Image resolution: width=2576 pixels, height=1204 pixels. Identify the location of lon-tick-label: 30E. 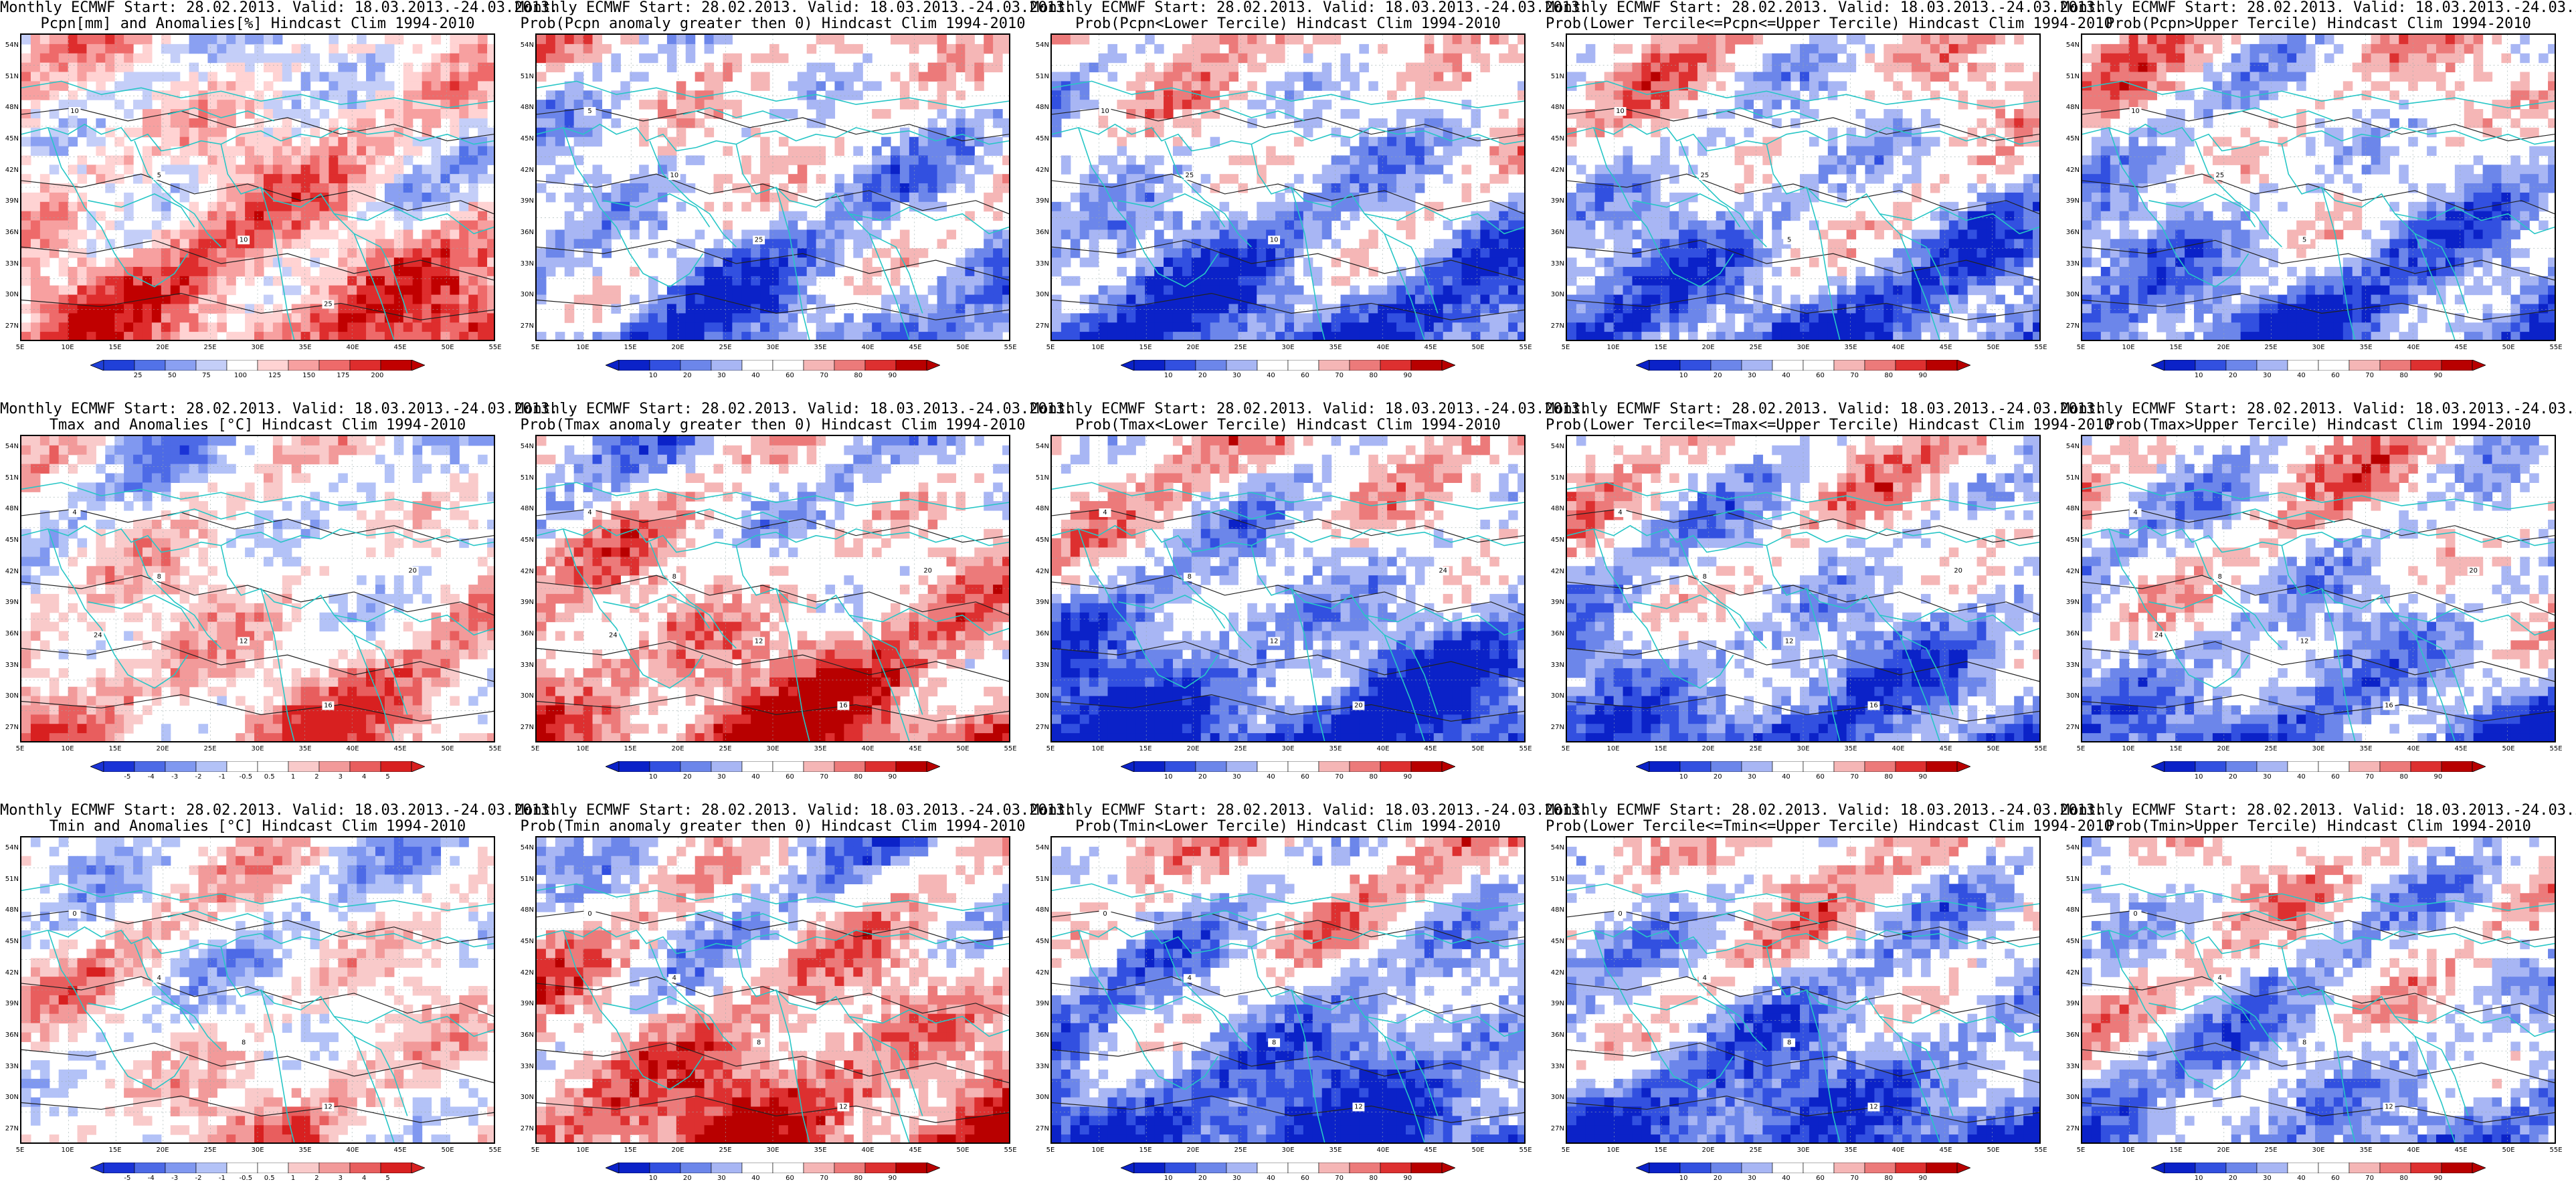
(1288, 1150).